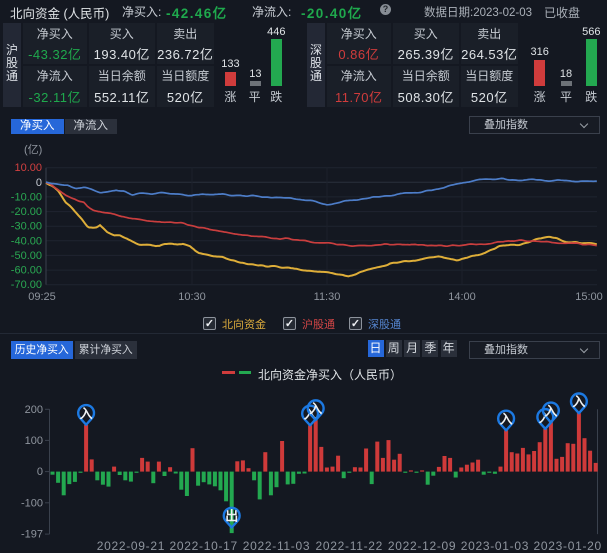 This screenshot has height=553, width=607. What do you see at coordinates (422, 546) in the screenshot?
I see `svg-text: 2022-12-09` at bounding box center [422, 546].